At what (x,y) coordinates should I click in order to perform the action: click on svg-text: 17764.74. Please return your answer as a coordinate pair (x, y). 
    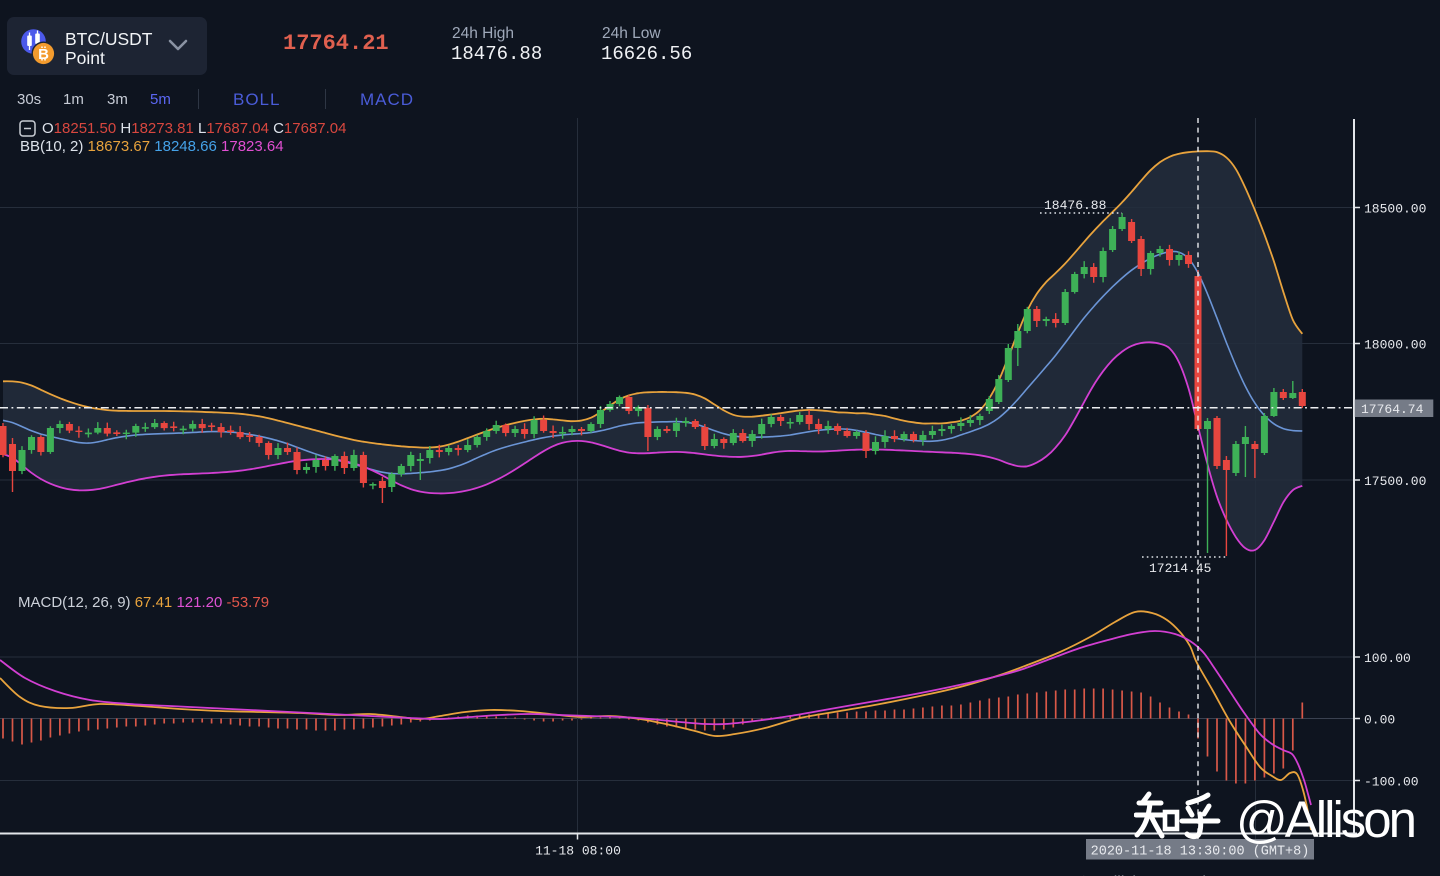
    Looking at the image, I should click on (1392, 409).